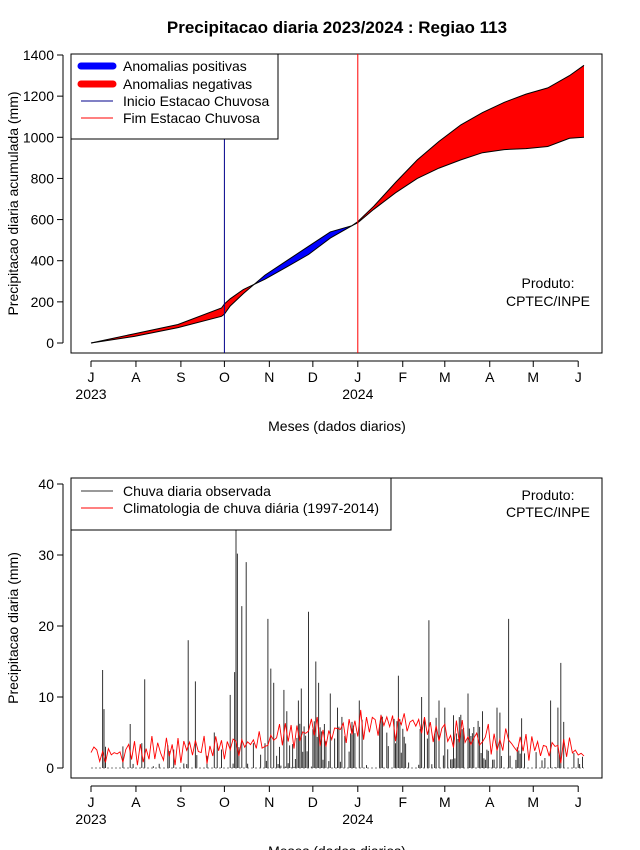 The height and width of the screenshot is (850, 640). Describe the element at coordinates (13, 628) in the screenshot. I see `bottom-y-axis-title: Precipitacao diaria (mm)` at that location.